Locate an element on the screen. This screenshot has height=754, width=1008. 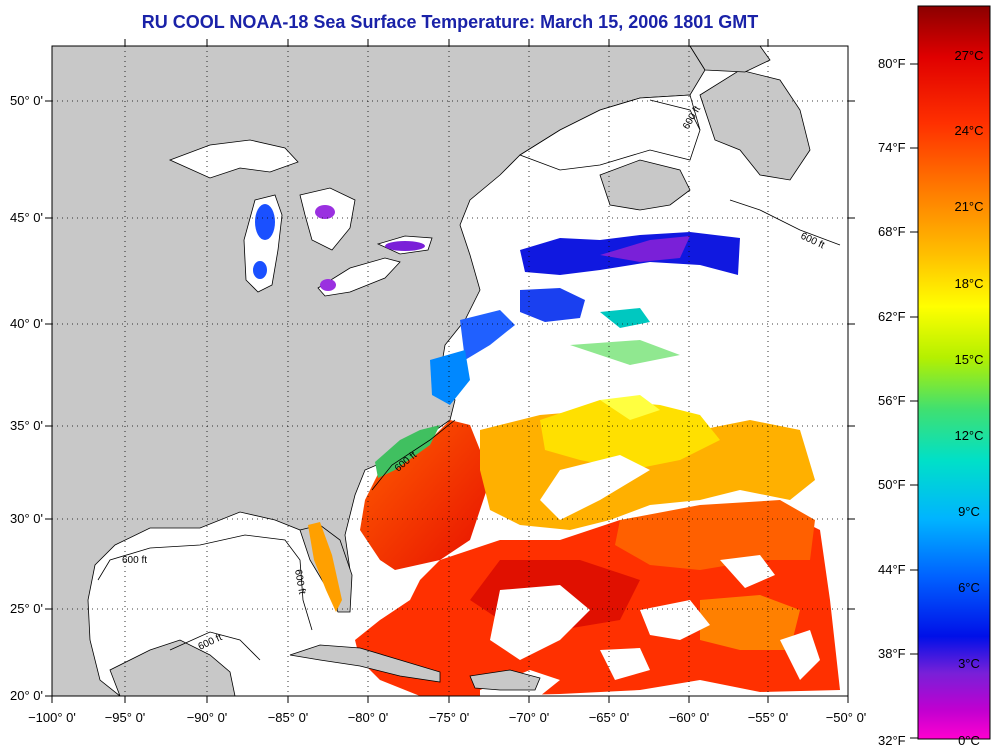
land-hispaniola is located at coordinates (505, 680).